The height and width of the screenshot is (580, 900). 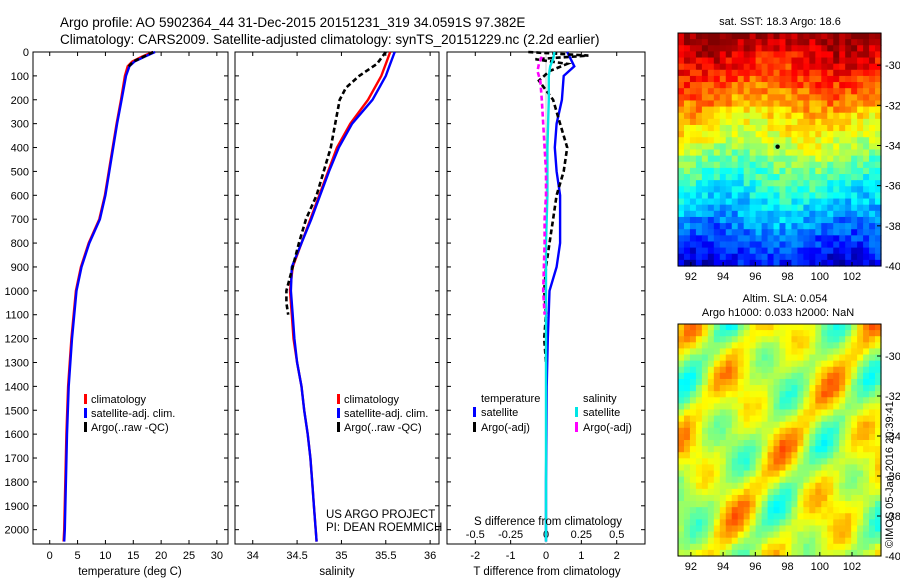 I want to click on x-tick-label: 1, so click(x=581, y=556).